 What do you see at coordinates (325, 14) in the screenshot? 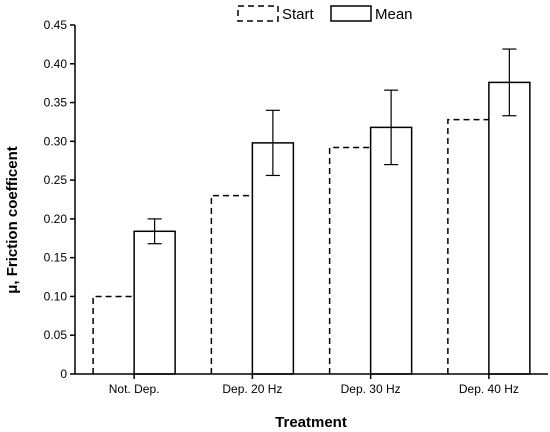
I see `legend: Start Mean` at bounding box center [325, 14].